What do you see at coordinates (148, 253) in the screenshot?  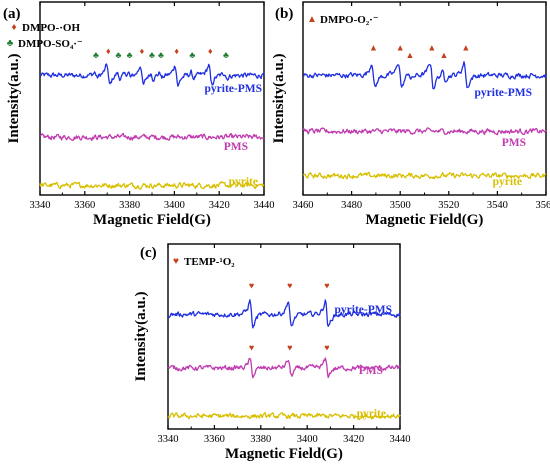 I see `panel-label: (c)` at bounding box center [148, 253].